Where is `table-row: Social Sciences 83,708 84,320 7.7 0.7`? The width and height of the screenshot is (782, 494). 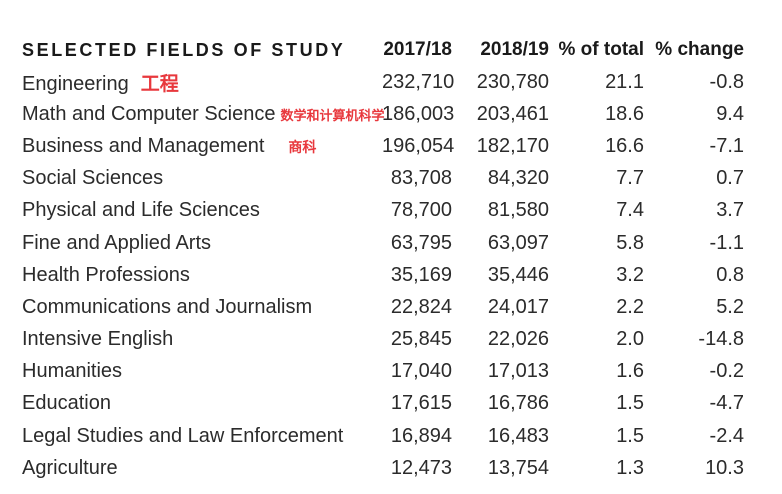 table-row: Social Sciences 83,708 84,320 7.7 0.7 is located at coordinates (383, 179).